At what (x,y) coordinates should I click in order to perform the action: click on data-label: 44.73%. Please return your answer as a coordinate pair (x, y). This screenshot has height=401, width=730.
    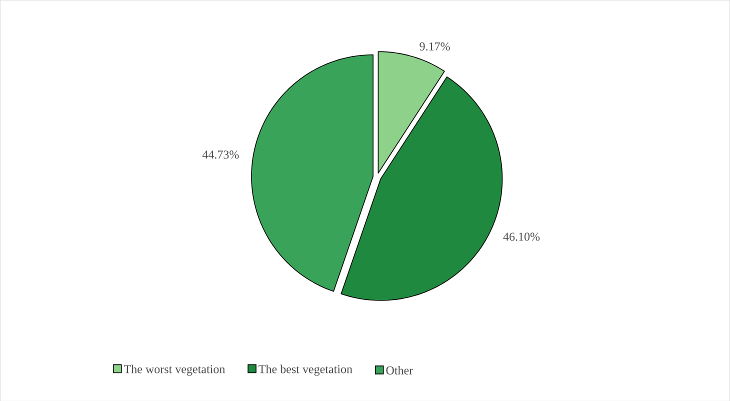
    Looking at the image, I should click on (220, 154).